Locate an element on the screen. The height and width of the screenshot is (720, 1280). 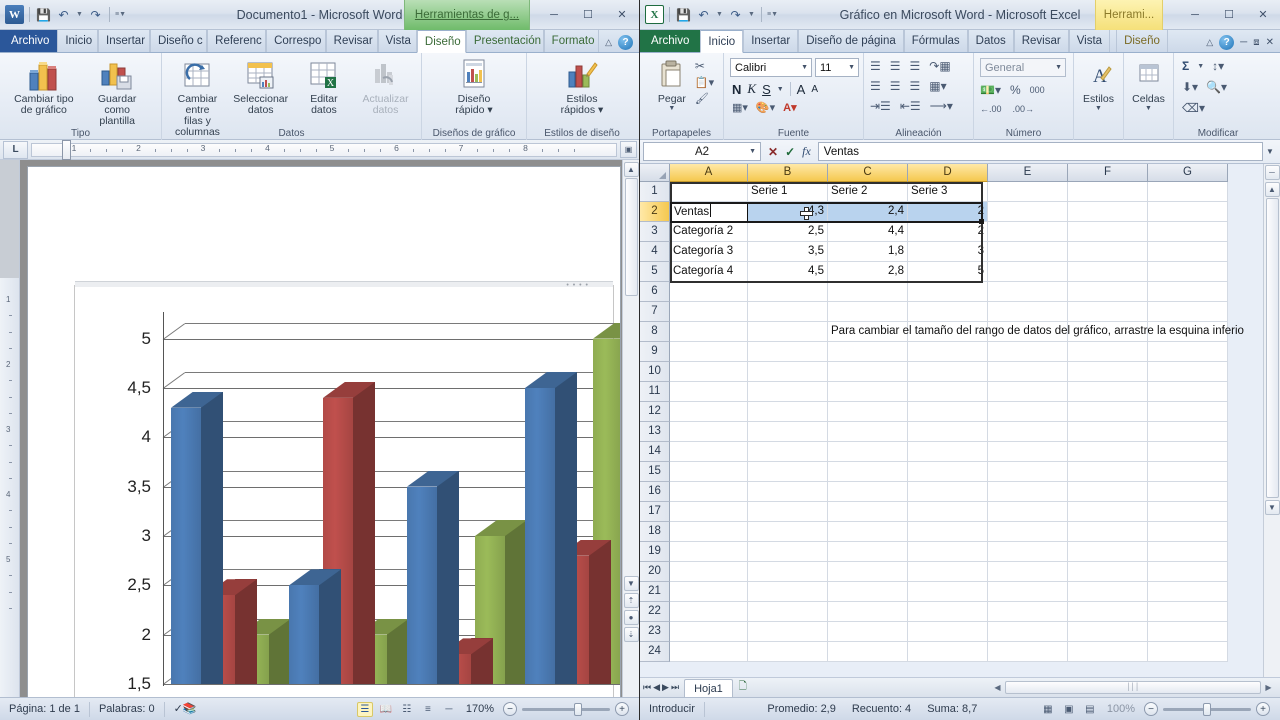
table-row: 17 is located at coordinates (960, 512).